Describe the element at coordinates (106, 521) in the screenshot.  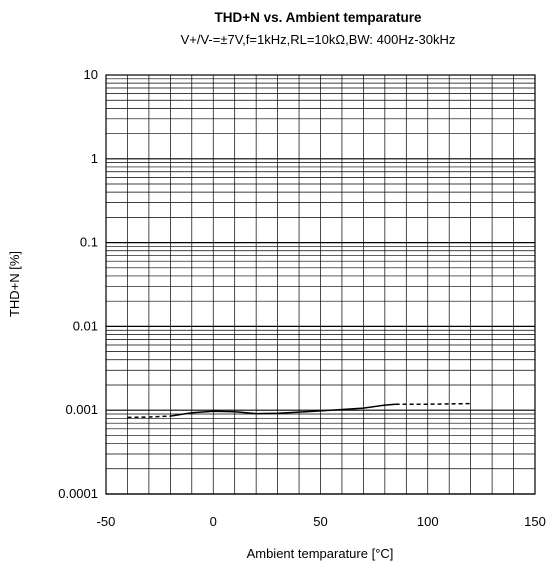
I see `x-tick-label: -50` at that location.